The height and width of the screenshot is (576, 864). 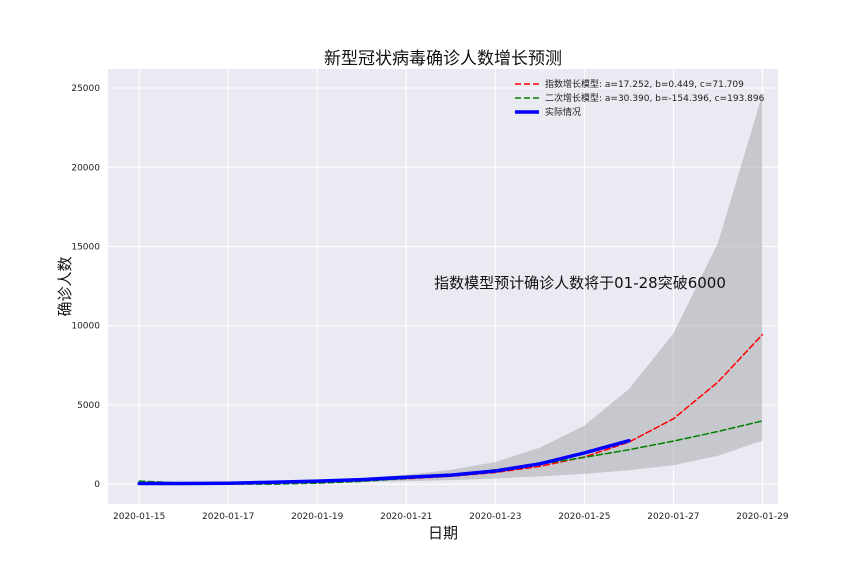 I want to click on legend-label: 实际情况, so click(x=563, y=112).